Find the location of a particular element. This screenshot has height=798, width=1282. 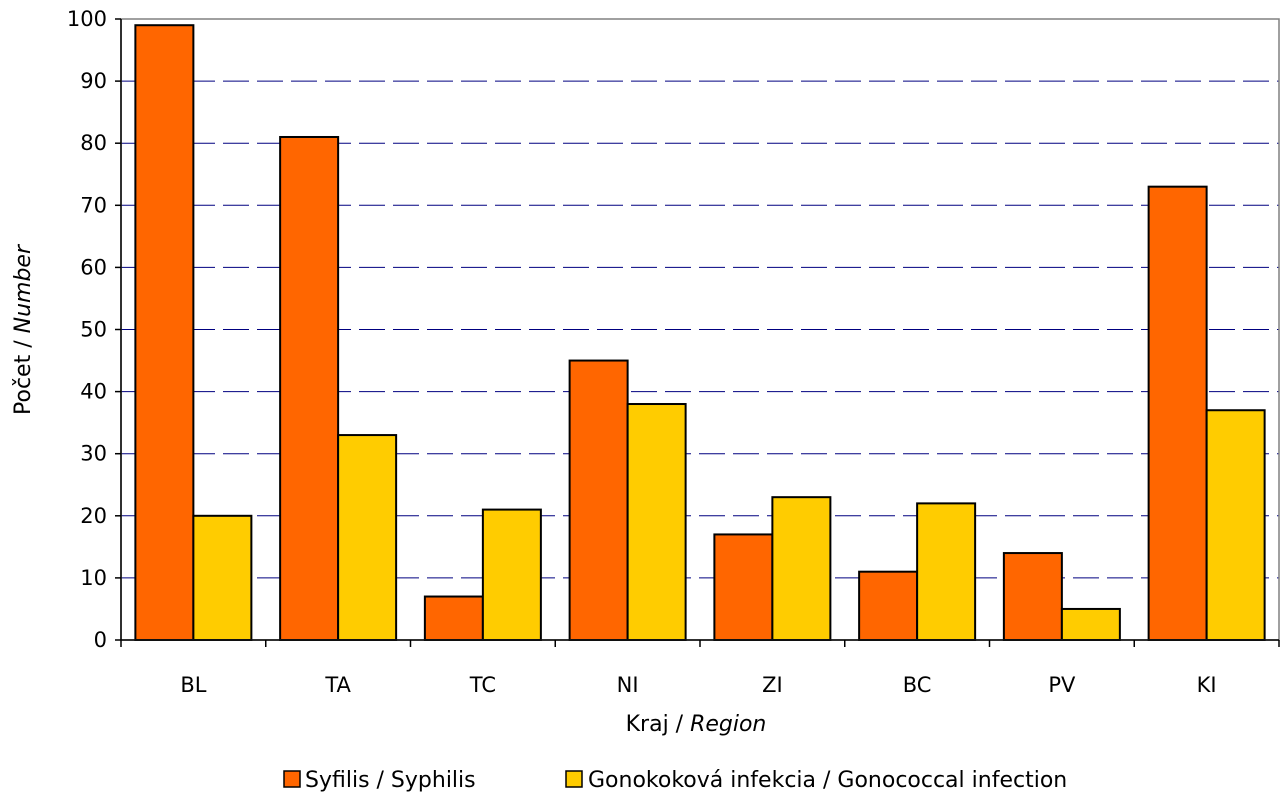

bar-gonococcal-ta is located at coordinates (367, 537).